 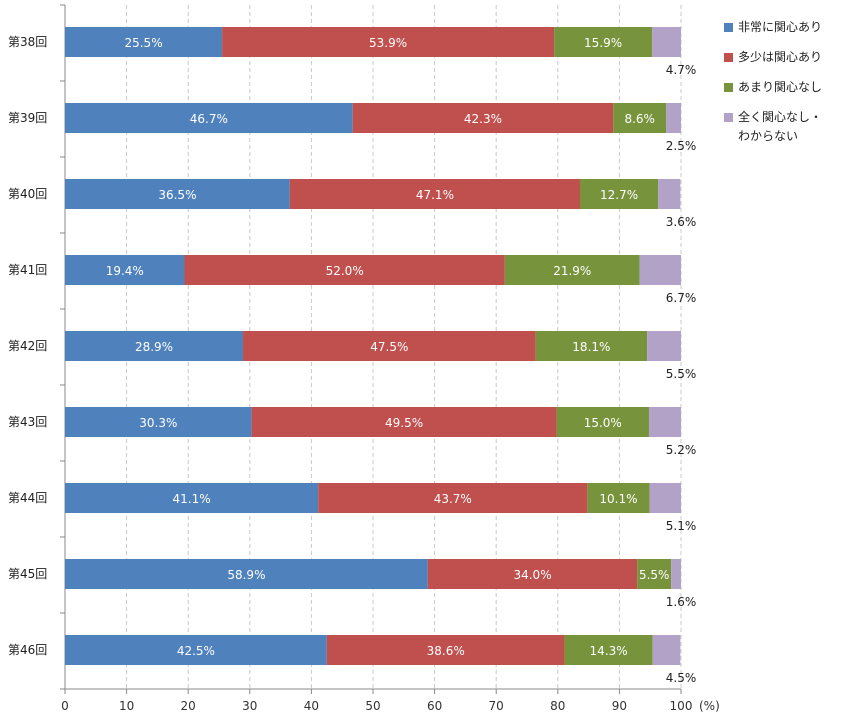 What do you see at coordinates (27, 42) in the screenshot?
I see `category-label: 第38回` at bounding box center [27, 42].